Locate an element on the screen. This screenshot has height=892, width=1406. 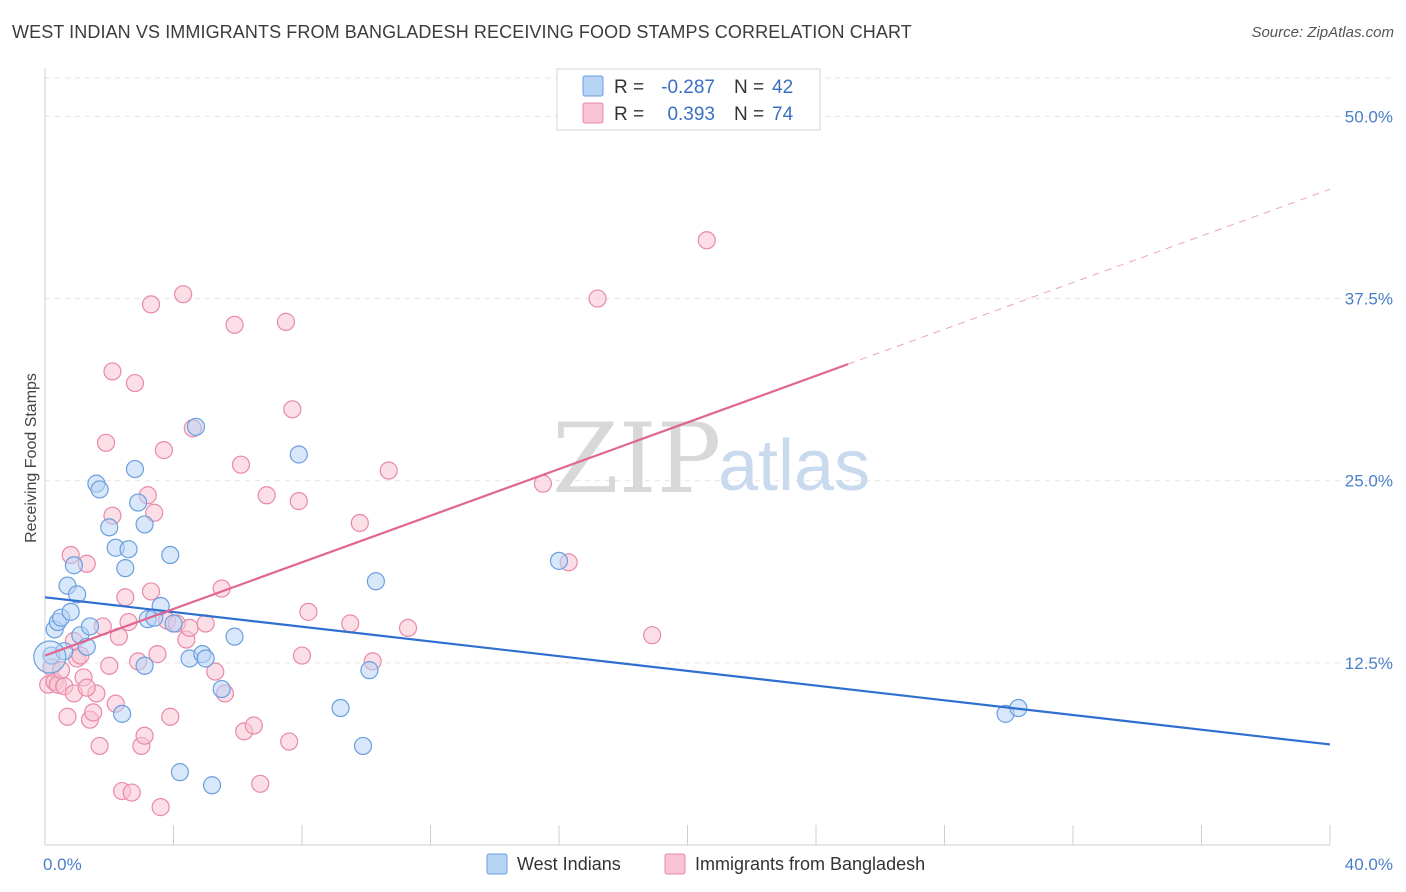
watermark-atlas: atlas is located at coordinates (794, 466).